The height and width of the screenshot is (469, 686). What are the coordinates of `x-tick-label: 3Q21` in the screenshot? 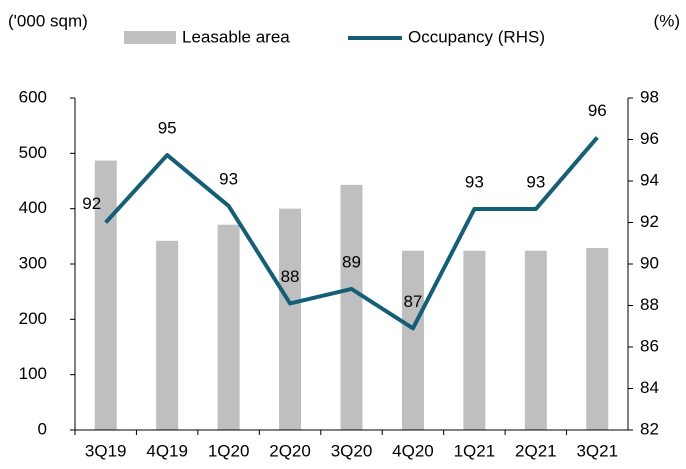 It's located at (597, 450).